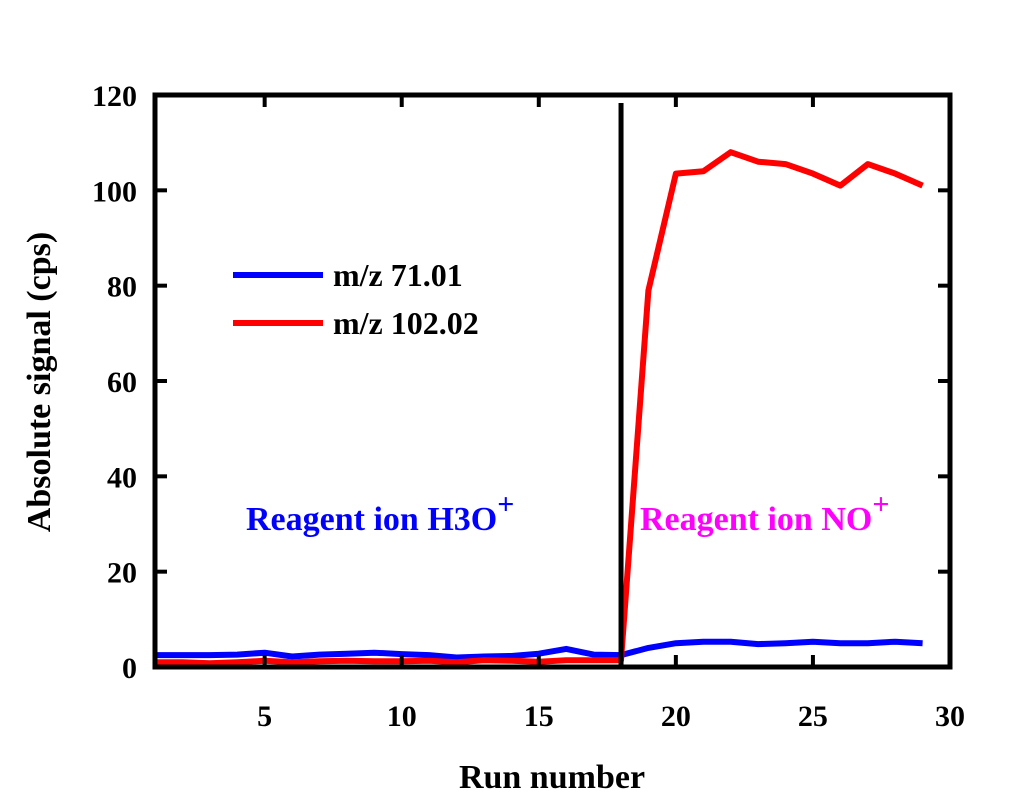 The image size is (1030, 800). What do you see at coordinates (39, 382) in the screenshot?
I see `y-axis-label: Absolute signal (cps)` at bounding box center [39, 382].